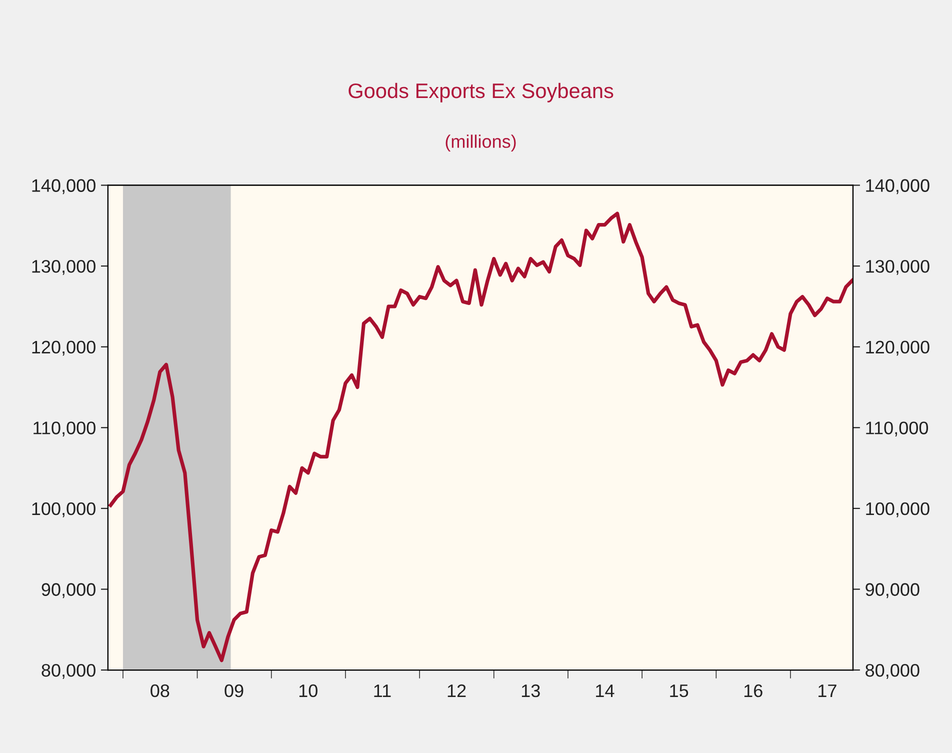 This screenshot has height=753, width=952. What do you see at coordinates (893, 671) in the screenshot?
I see `y2-tick-label: 80,000` at bounding box center [893, 671].